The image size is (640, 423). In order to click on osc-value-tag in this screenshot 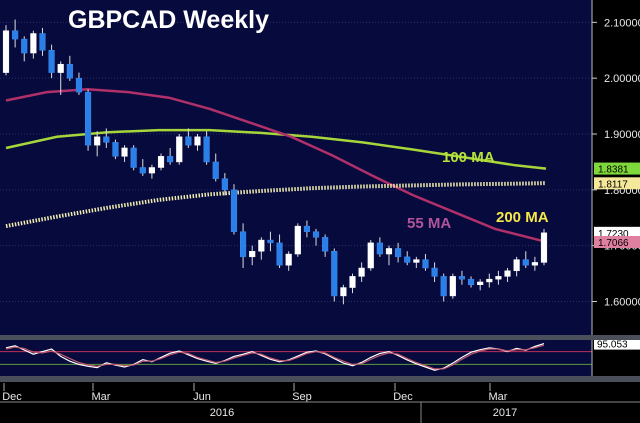, I will do `click(617, 343)`.